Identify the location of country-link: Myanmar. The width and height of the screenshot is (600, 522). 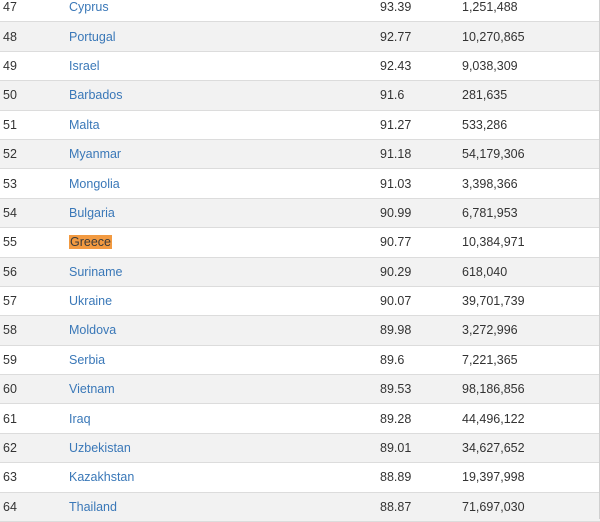
(95, 154).